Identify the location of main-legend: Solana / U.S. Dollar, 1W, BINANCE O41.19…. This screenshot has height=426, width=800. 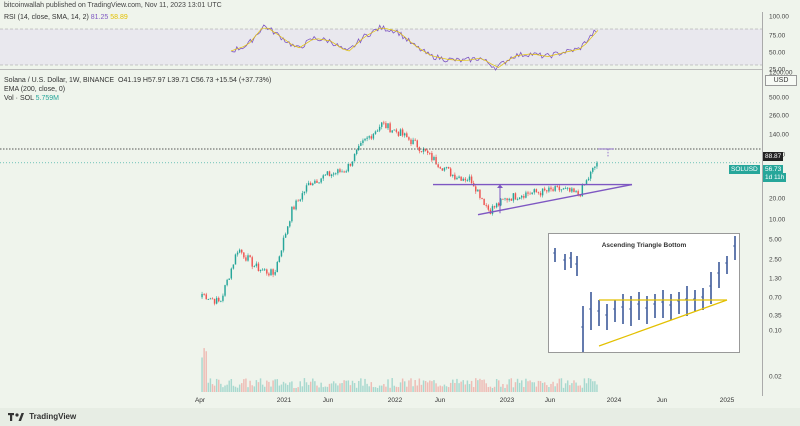
(137, 89).